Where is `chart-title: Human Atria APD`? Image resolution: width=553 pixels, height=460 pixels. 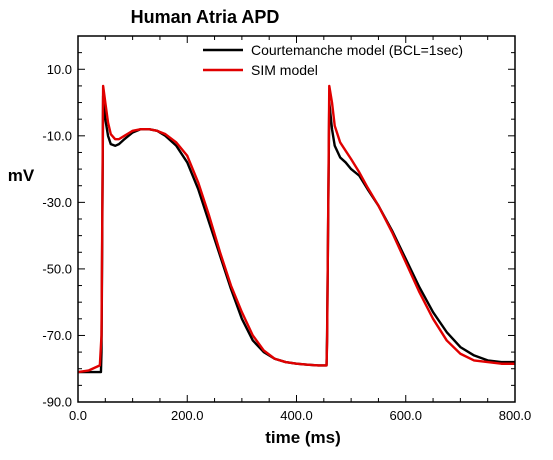 chart-title: Human Atria APD is located at coordinates (205, 17).